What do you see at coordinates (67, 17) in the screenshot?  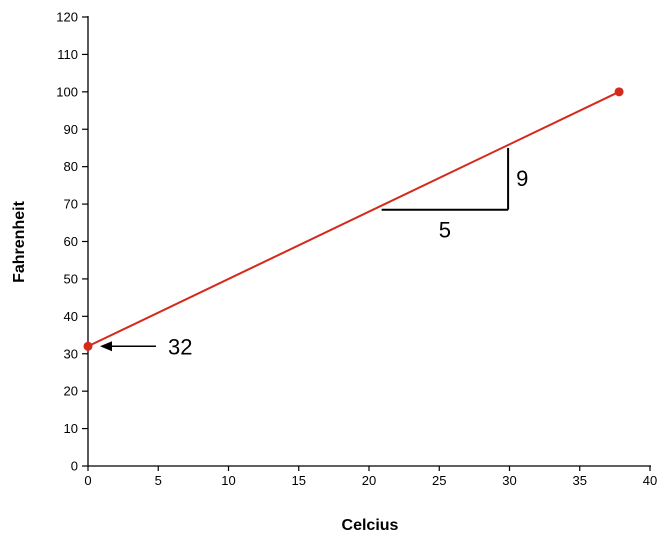 I see `y-tick-label-120: 120` at bounding box center [67, 17].